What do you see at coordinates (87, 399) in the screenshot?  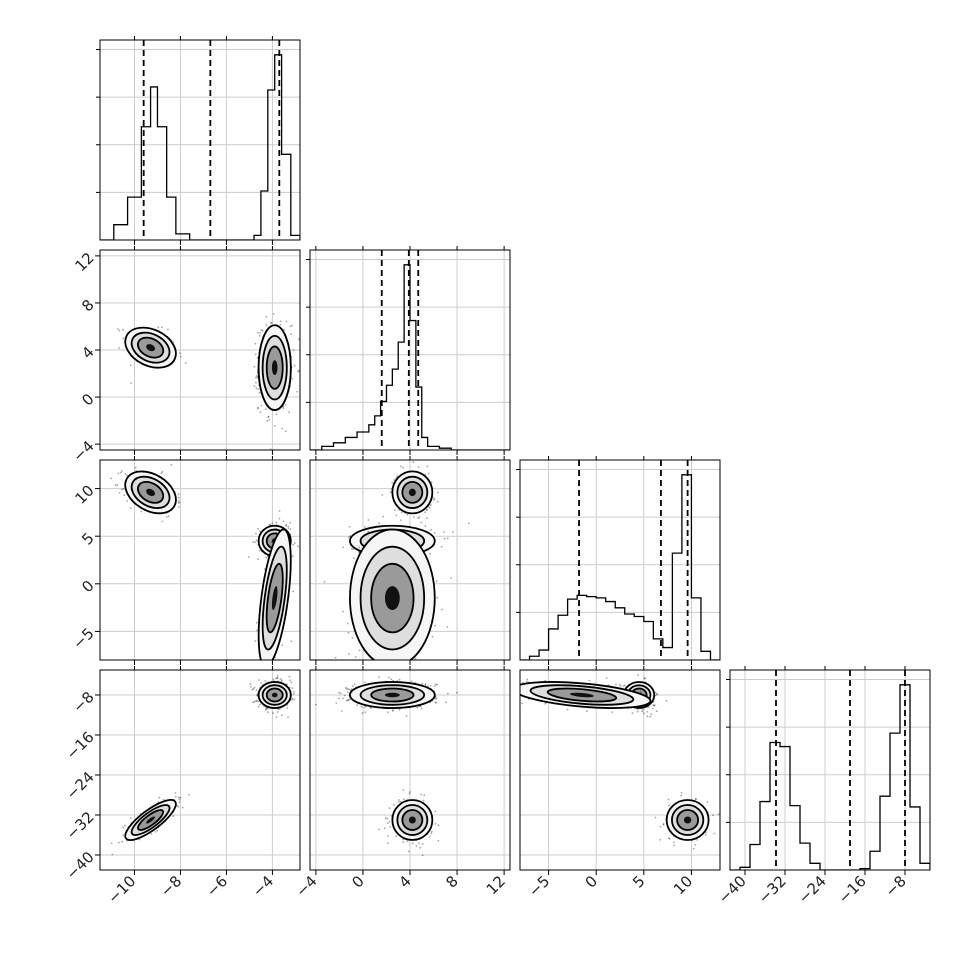 I see `y-tick-label: 0` at bounding box center [87, 399].